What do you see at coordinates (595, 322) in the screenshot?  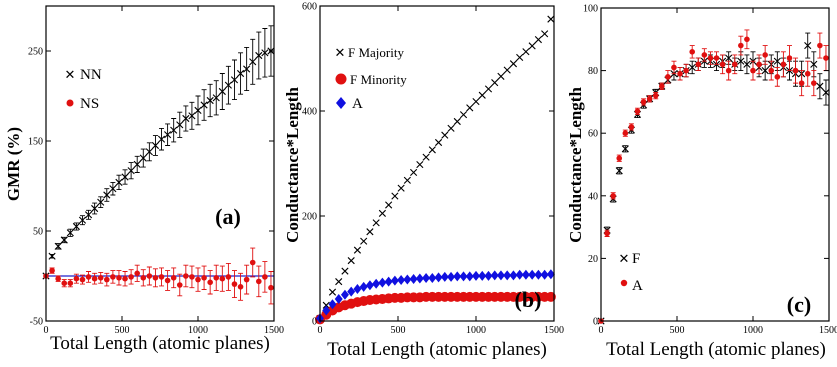 I see `y-tick-label: 0` at bounding box center [595, 322].